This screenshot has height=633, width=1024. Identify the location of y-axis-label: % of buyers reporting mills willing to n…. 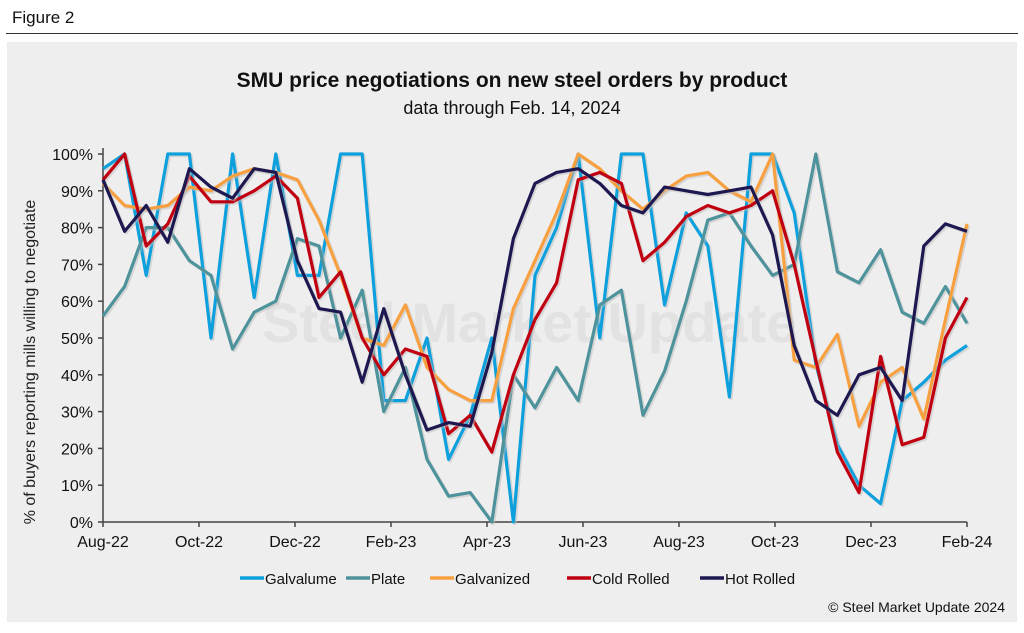
(30, 362).